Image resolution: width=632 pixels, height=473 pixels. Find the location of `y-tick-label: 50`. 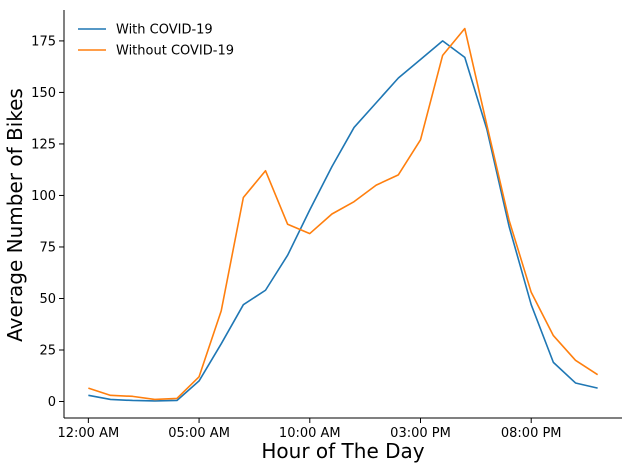

y-tick-label: 50 is located at coordinates (47, 299).